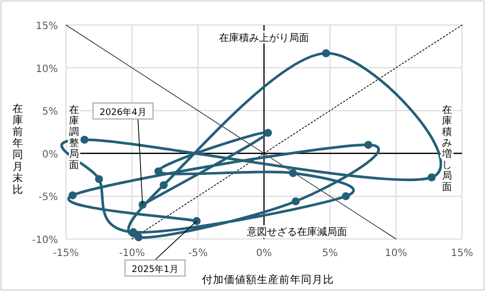  Describe the element at coordinates (45, 240) in the screenshot. I see `y-tick-label: -10%` at that location.